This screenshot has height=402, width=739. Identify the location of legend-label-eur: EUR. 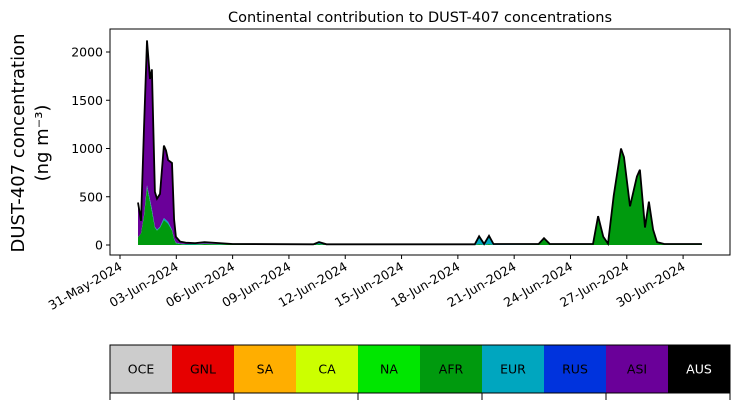
(513, 369).